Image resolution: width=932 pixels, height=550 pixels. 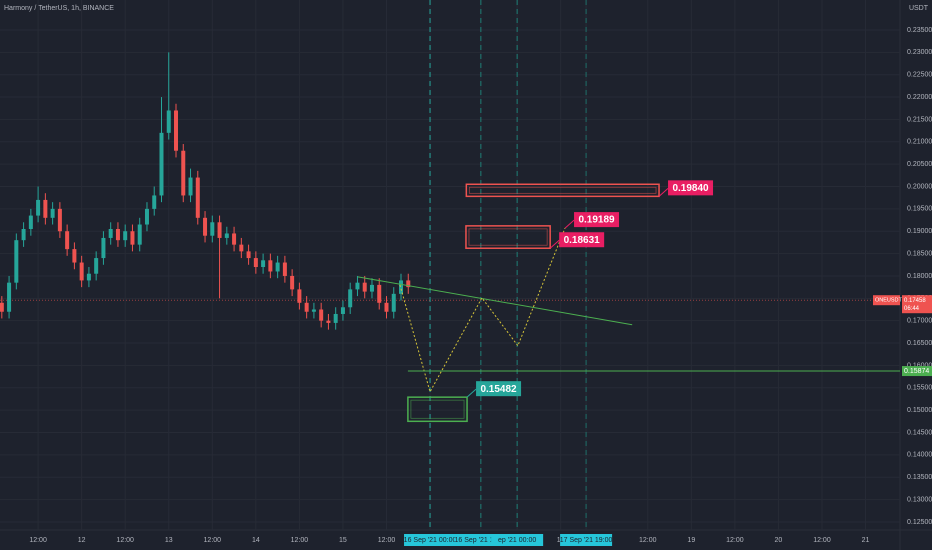 I want to click on x-tick-label: 21, so click(x=866, y=540).